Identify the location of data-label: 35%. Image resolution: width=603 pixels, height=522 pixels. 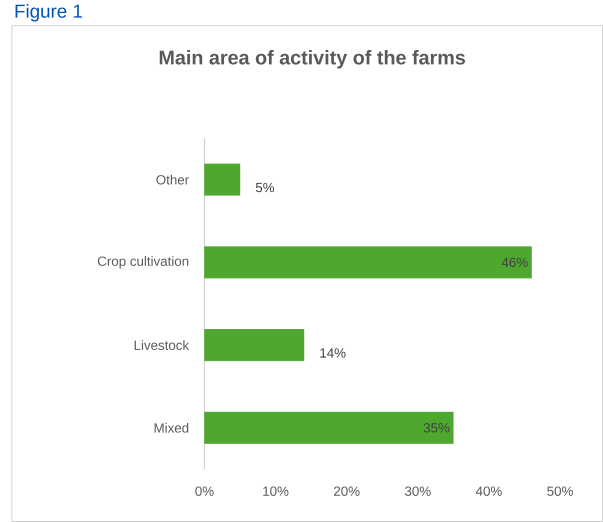
(437, 428).